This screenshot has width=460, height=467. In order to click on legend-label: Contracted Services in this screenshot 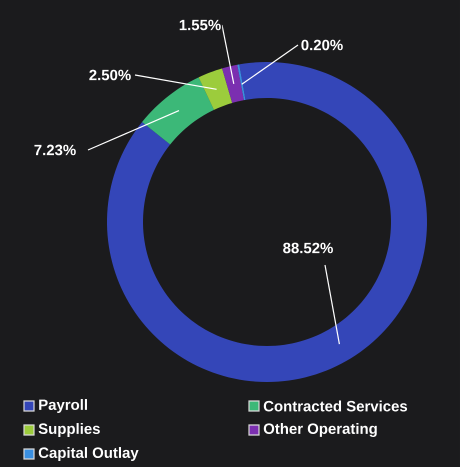, I will do `click(336, 406)`.